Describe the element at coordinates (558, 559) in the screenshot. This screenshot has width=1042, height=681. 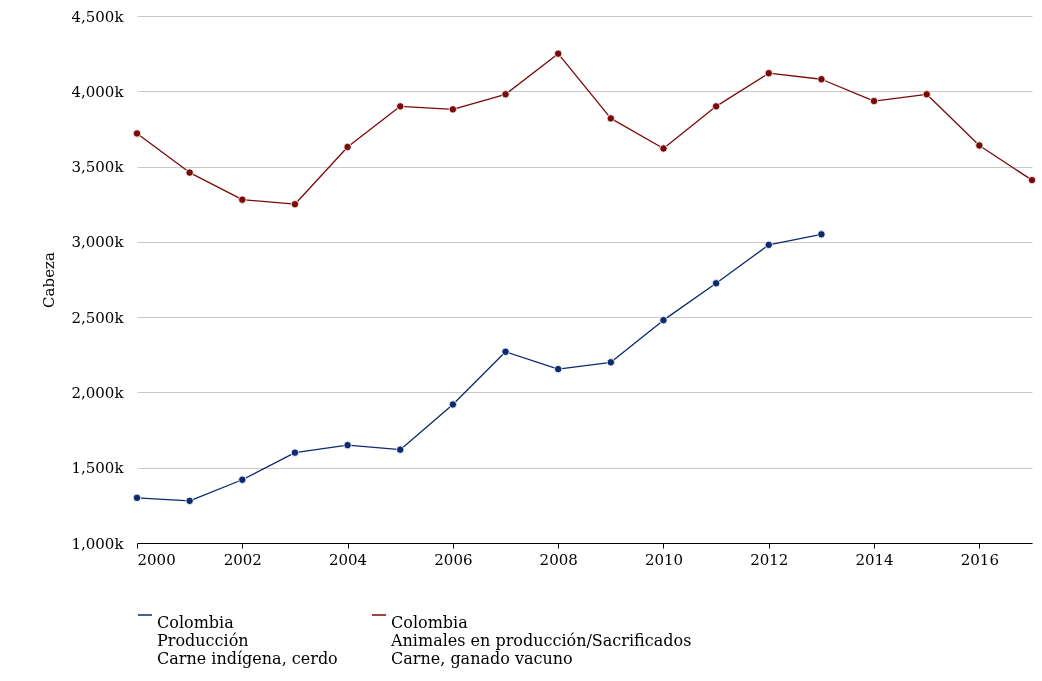
I see `x-tick-label: 2008` at that location.